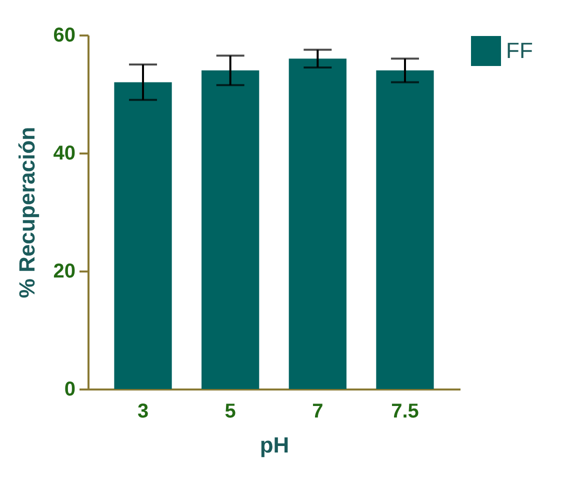 The width and height of the screenshot is (576, 482). What do you see at coordinates (519, 50) in the screenshot?
I see `legend-label: FF` at bounding box center [519, 50].